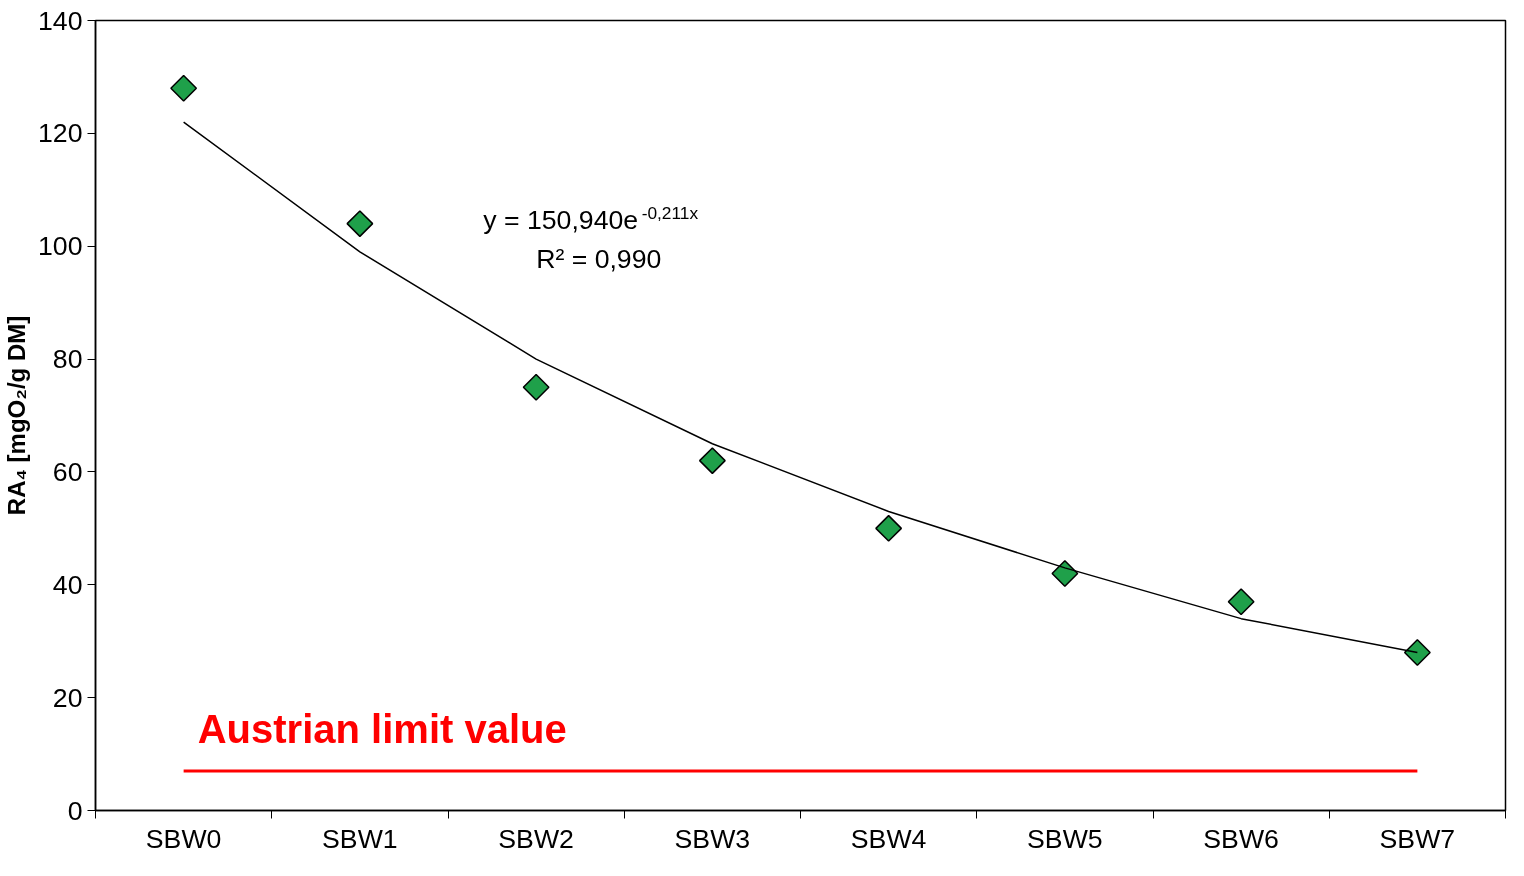 The image size is (1524, 876). I want to click on annotation: R² = 0,990, so click(599, 259).